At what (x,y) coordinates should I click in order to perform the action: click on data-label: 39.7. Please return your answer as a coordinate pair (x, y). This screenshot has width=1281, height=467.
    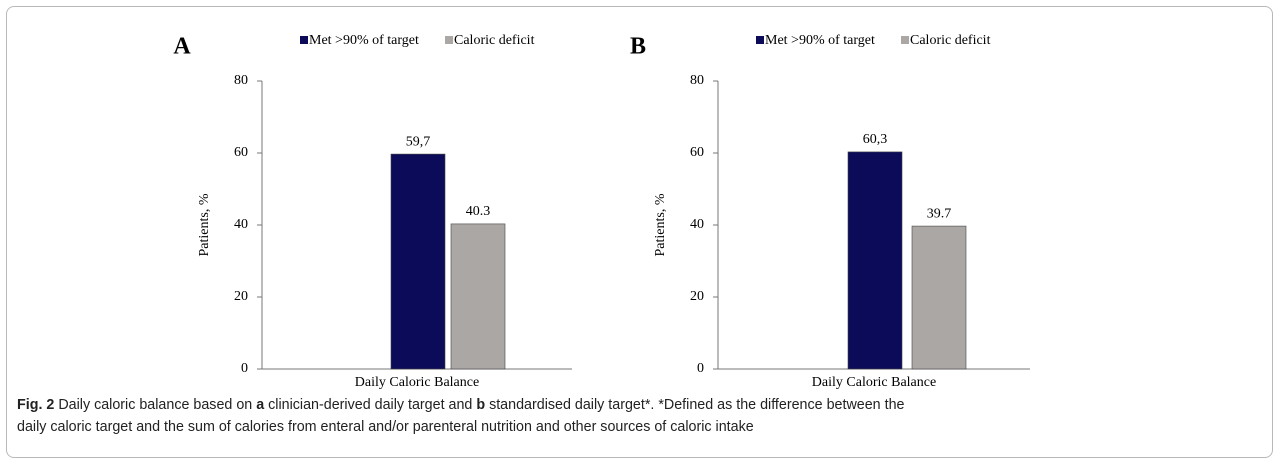
    Looking at the image, I should click on (939, 213).